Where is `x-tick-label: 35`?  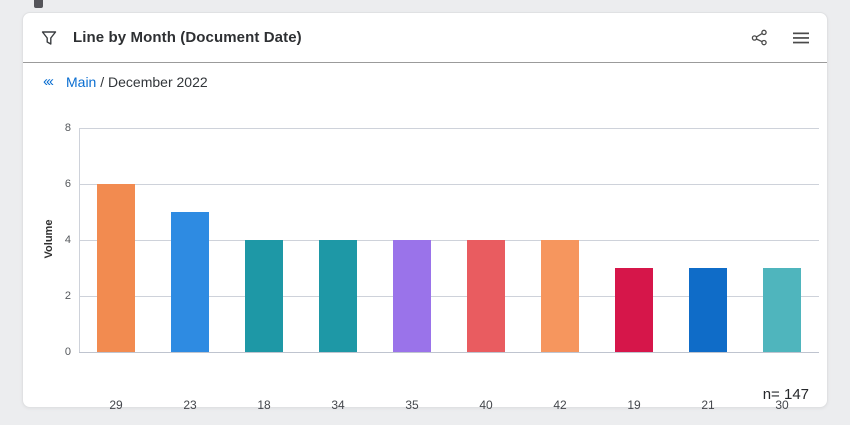 x-tick-label: 35 is located at coordinates (412, 405).